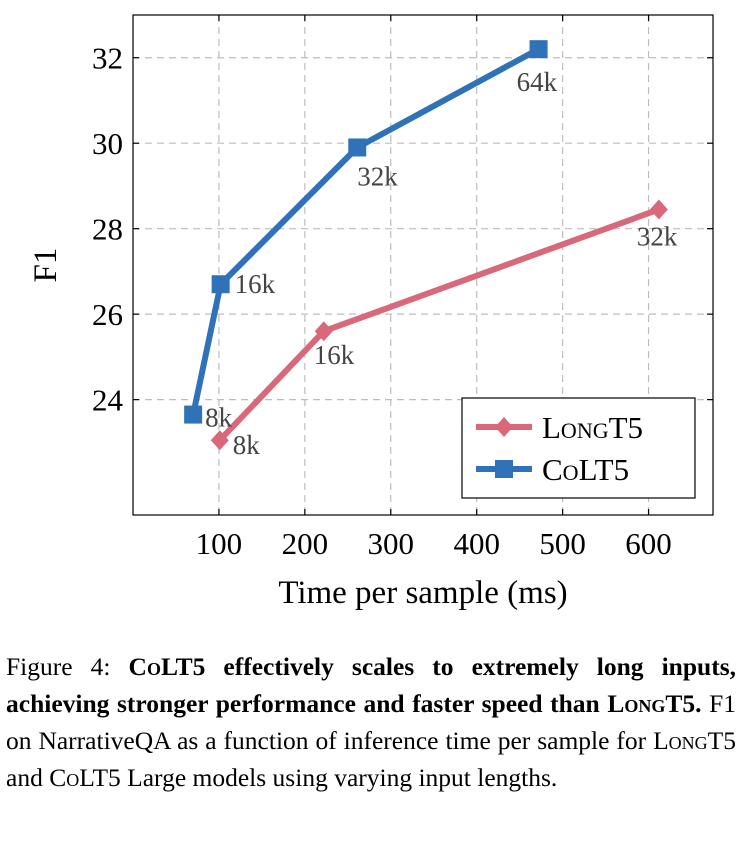 The height and width of the screenshot is (858, 742). Describe the element at coordinates (58, 666) in the screenshot. I see `figure-label: Figure 4:` at that location.